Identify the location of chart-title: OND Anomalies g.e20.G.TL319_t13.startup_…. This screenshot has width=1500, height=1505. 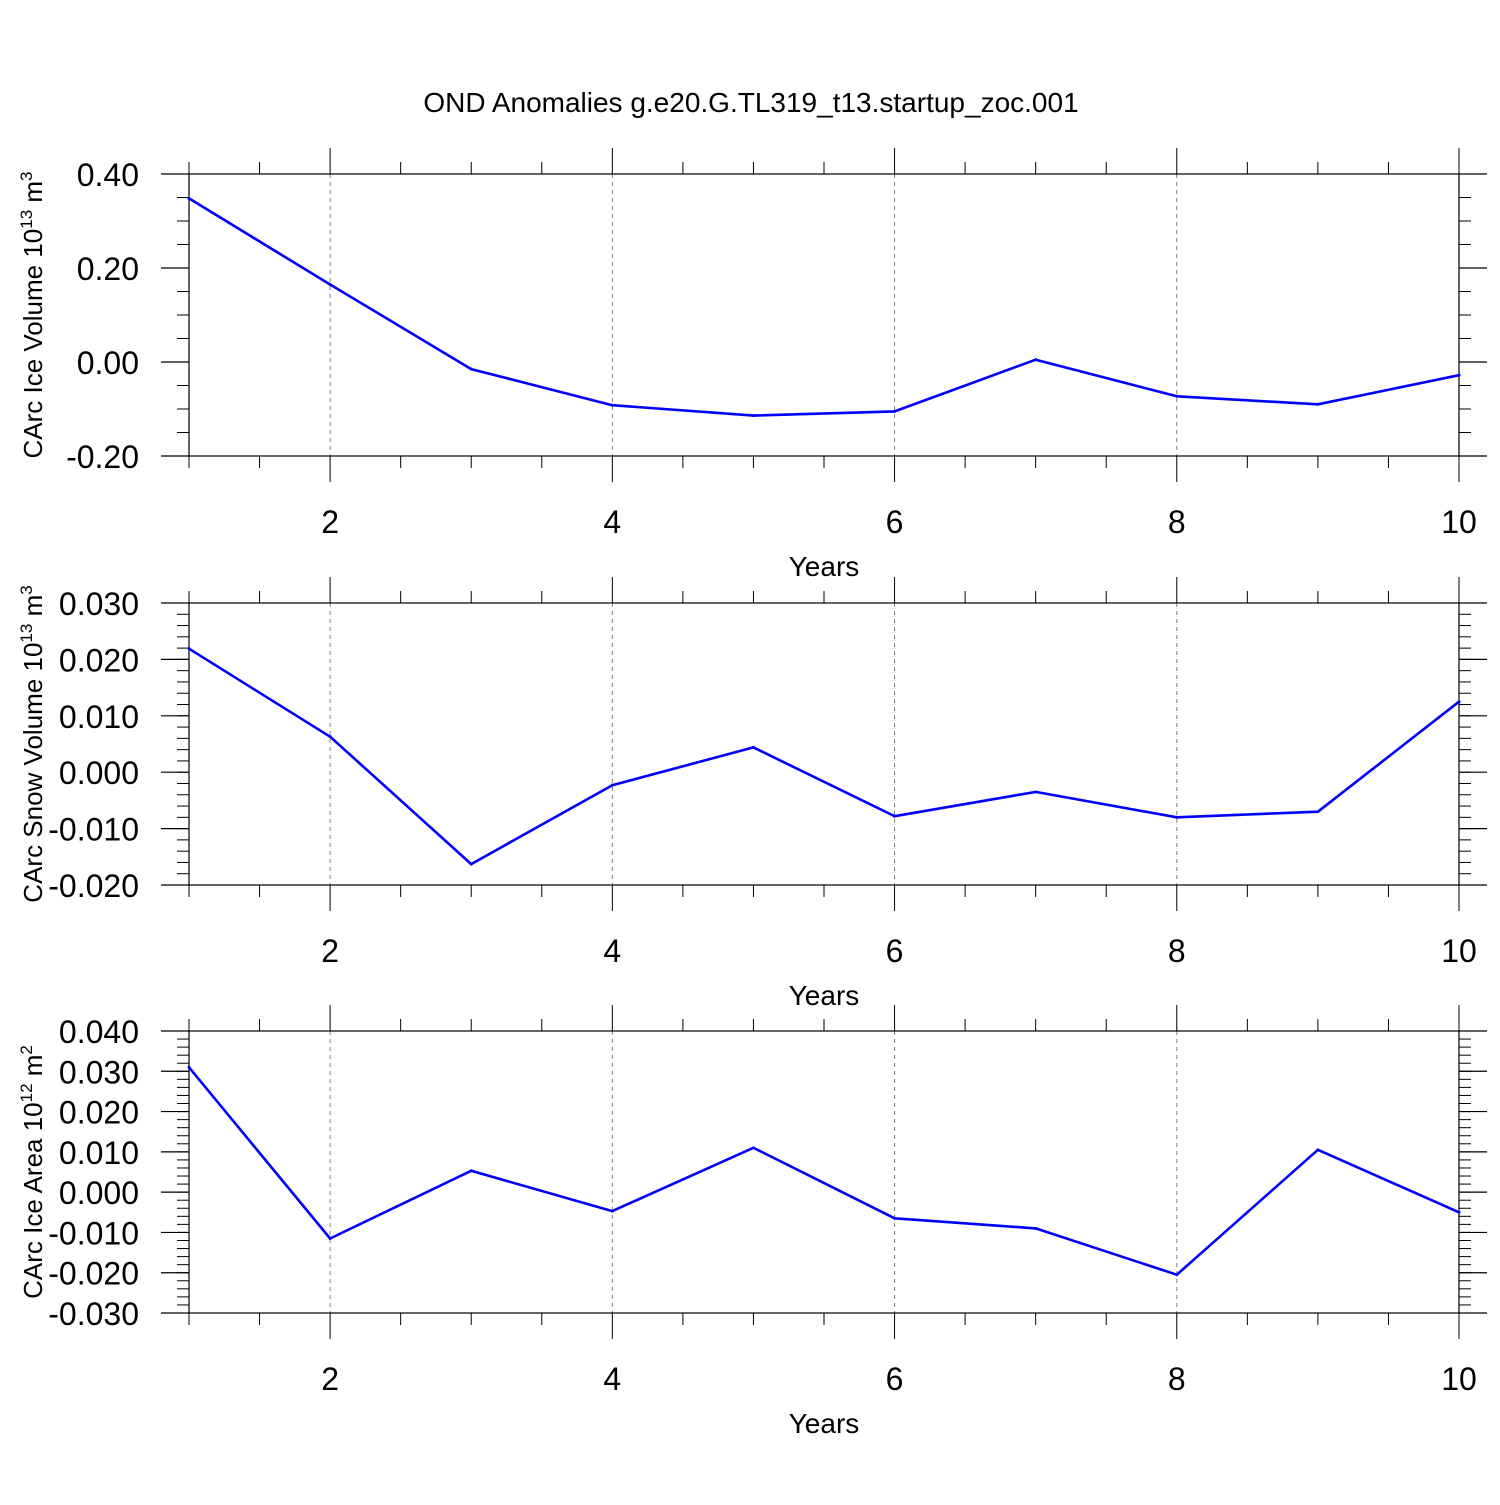
(750, 102).